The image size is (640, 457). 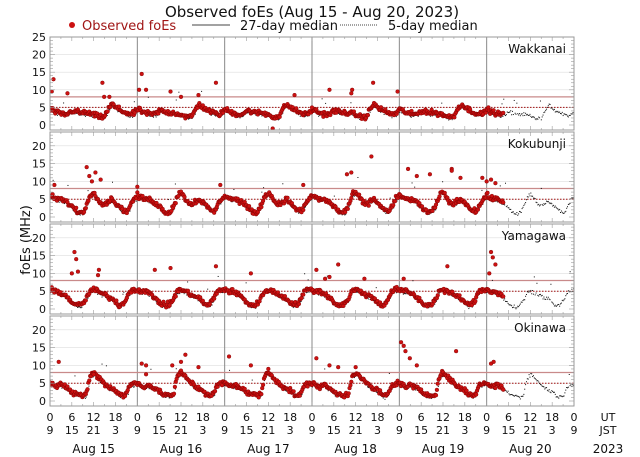 What do you see at coordinates (273, 26) in the screenshot?
I see `legend: Observed foEs 27-day median 5-day median` at bounding box center [273, 26].